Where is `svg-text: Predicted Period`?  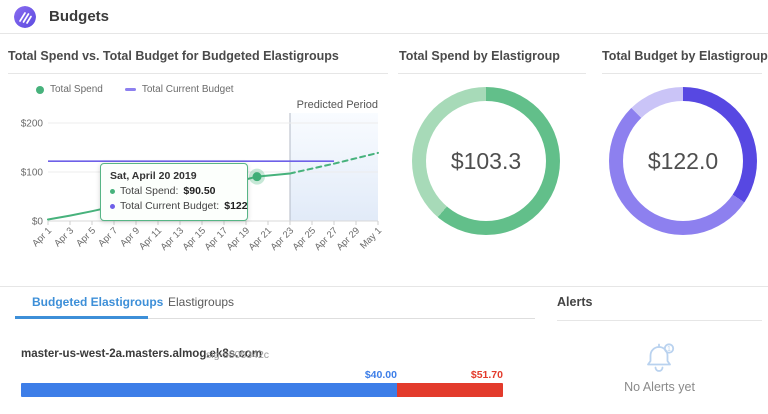 svg-text: Predicted Period is located at coordinates (337, 105).